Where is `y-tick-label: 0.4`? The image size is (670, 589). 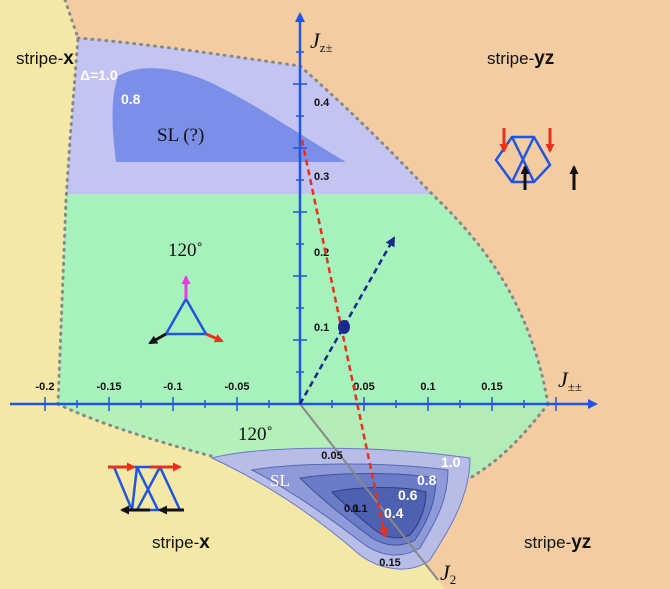
y-tick-label: 0.4 is located at coordinates (322, 103).